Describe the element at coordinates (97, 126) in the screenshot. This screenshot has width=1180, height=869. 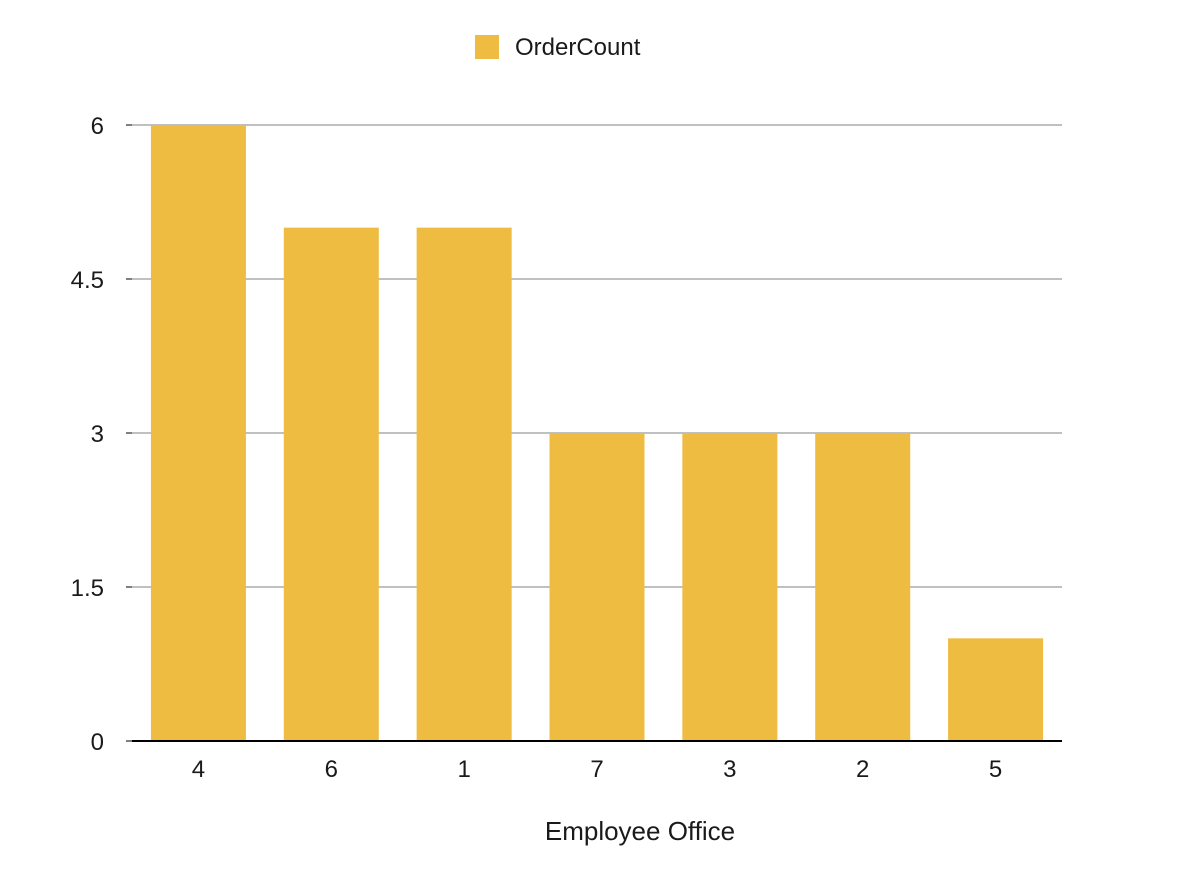
I see `y-tick-label: 6` at that location.